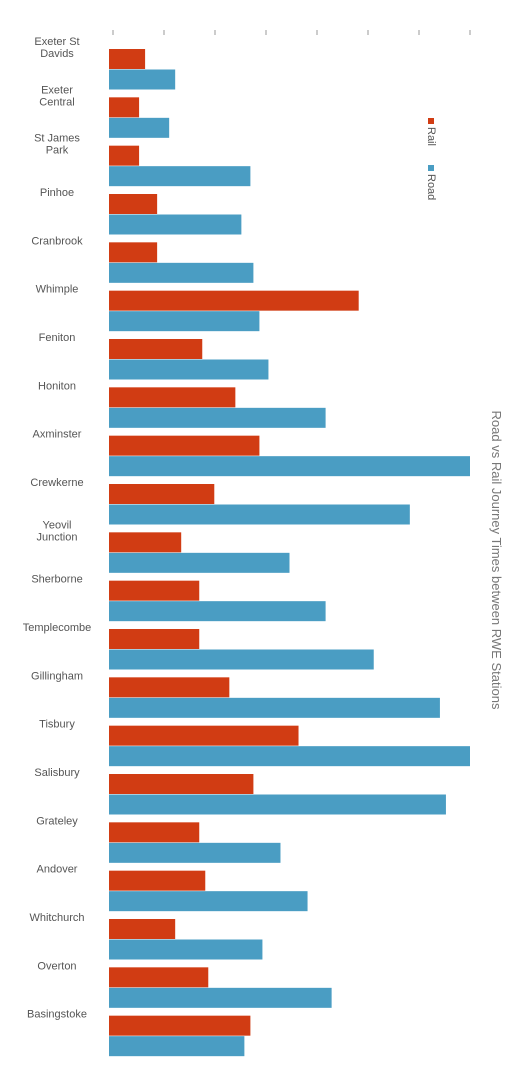  I want to click on category-label: Tisbury, so click(57, 725).